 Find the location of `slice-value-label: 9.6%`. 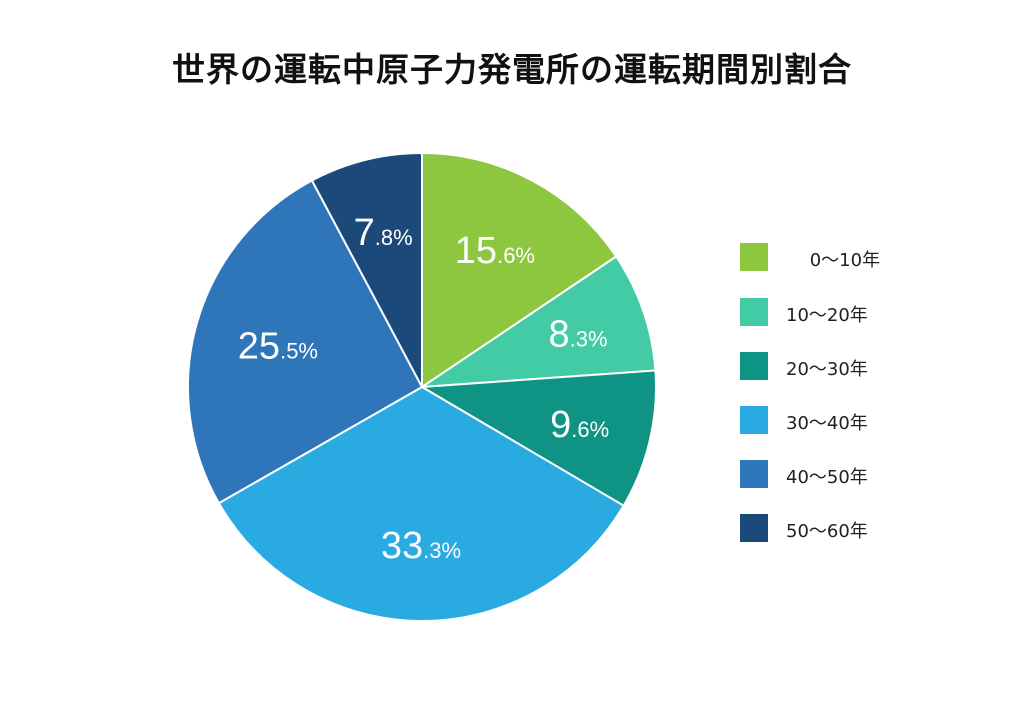

slice-value-label: 9.6% is located at coordinates (579, 425).